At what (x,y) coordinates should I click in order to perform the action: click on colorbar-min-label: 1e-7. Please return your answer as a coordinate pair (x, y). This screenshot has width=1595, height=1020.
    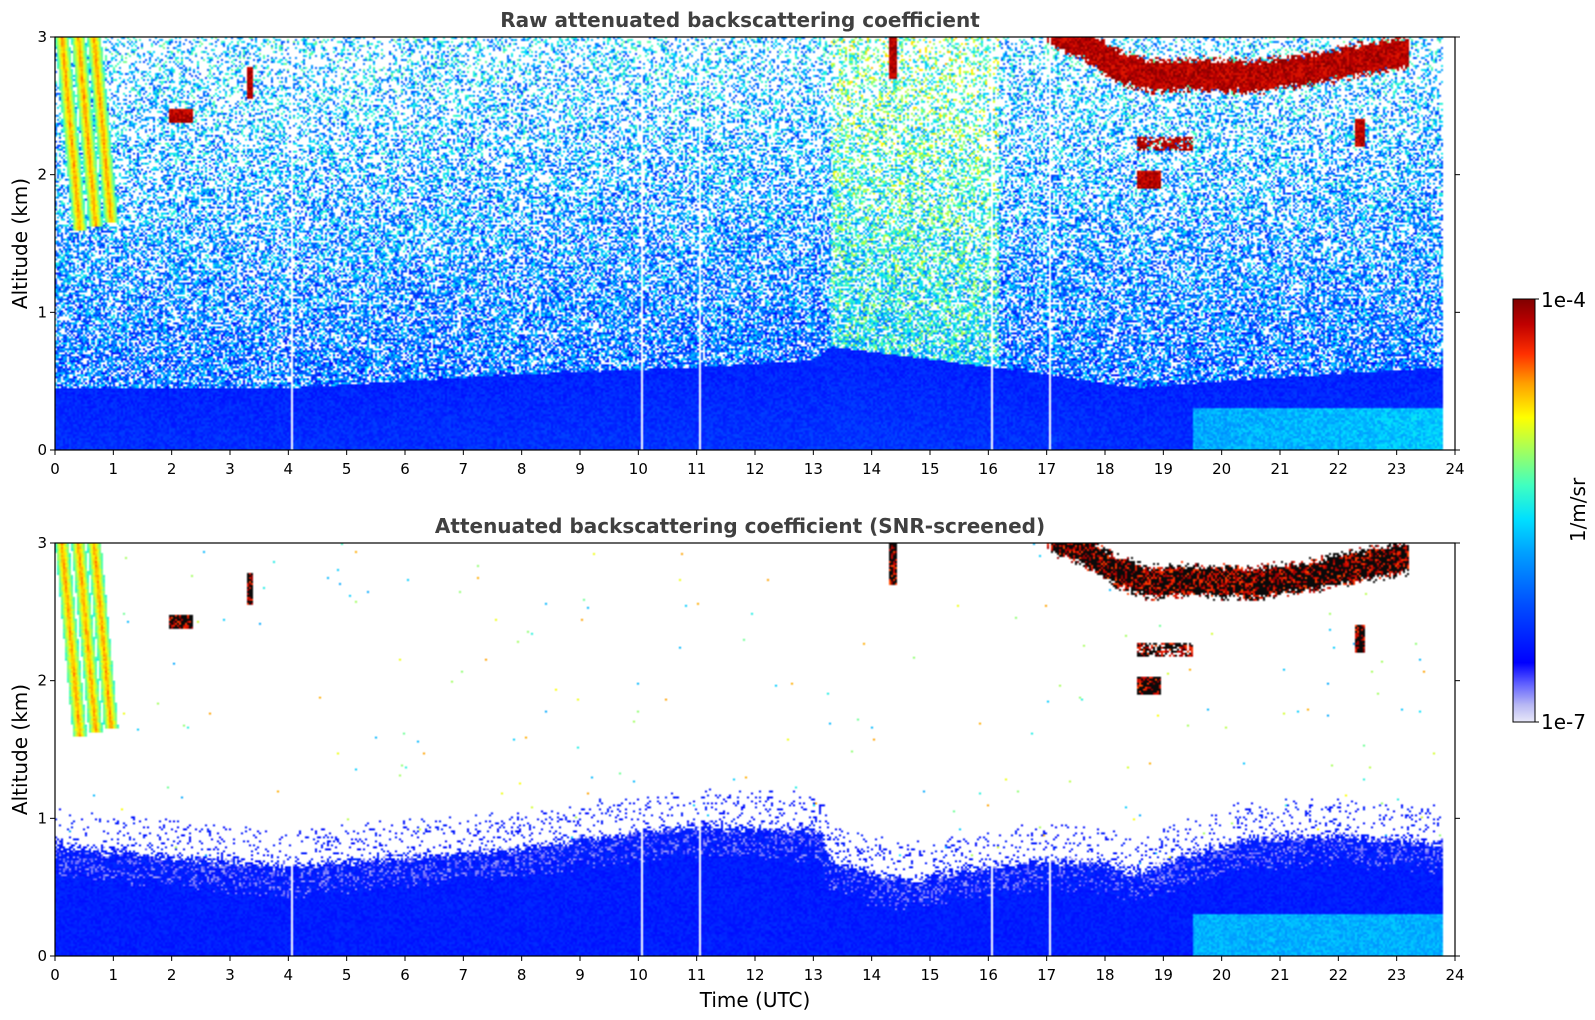
    Looking at the image, I should click on (1563, 722).